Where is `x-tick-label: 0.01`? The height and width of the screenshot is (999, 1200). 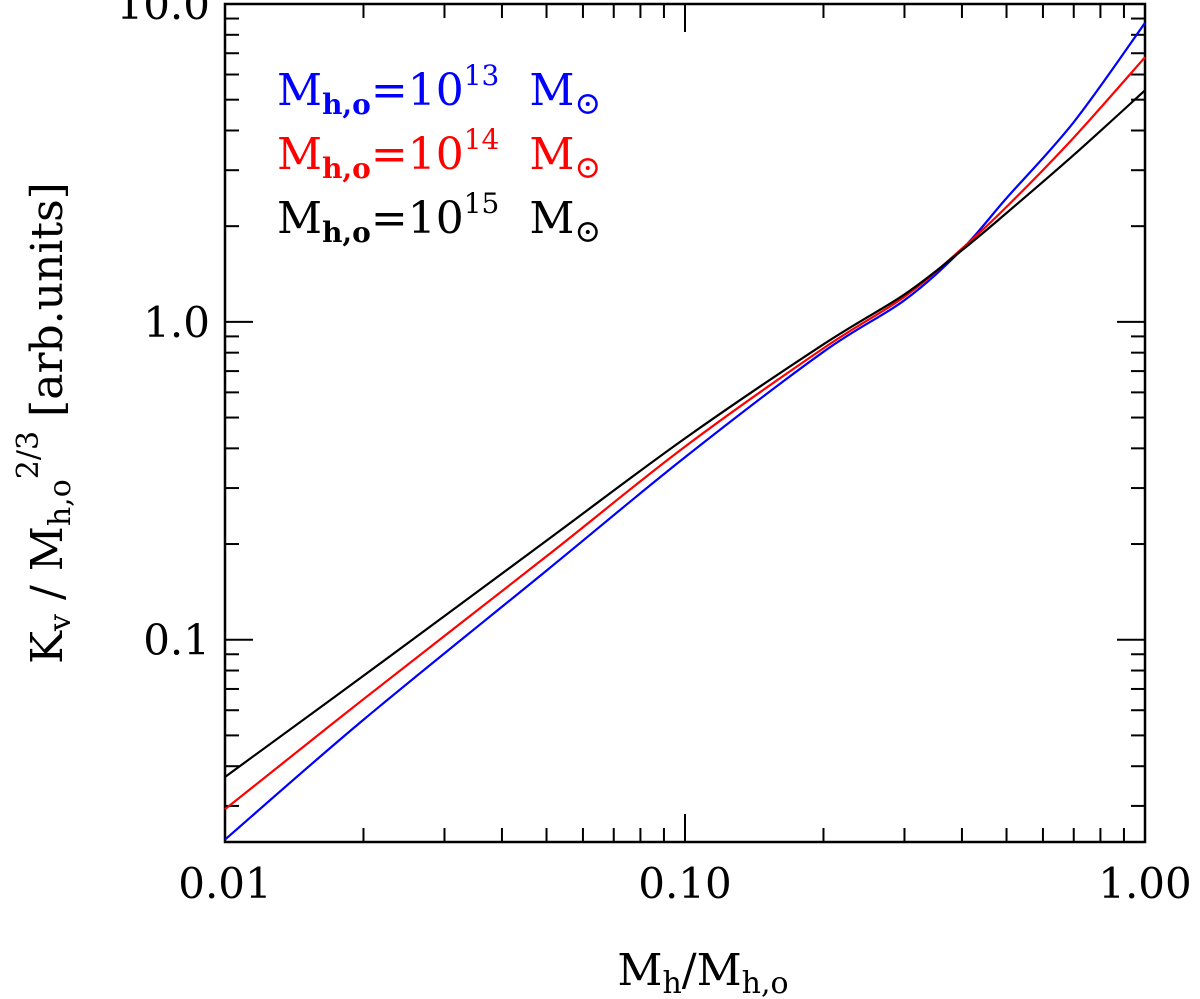
x-tick-label: 0.01 is located at coordinates (225, 883).